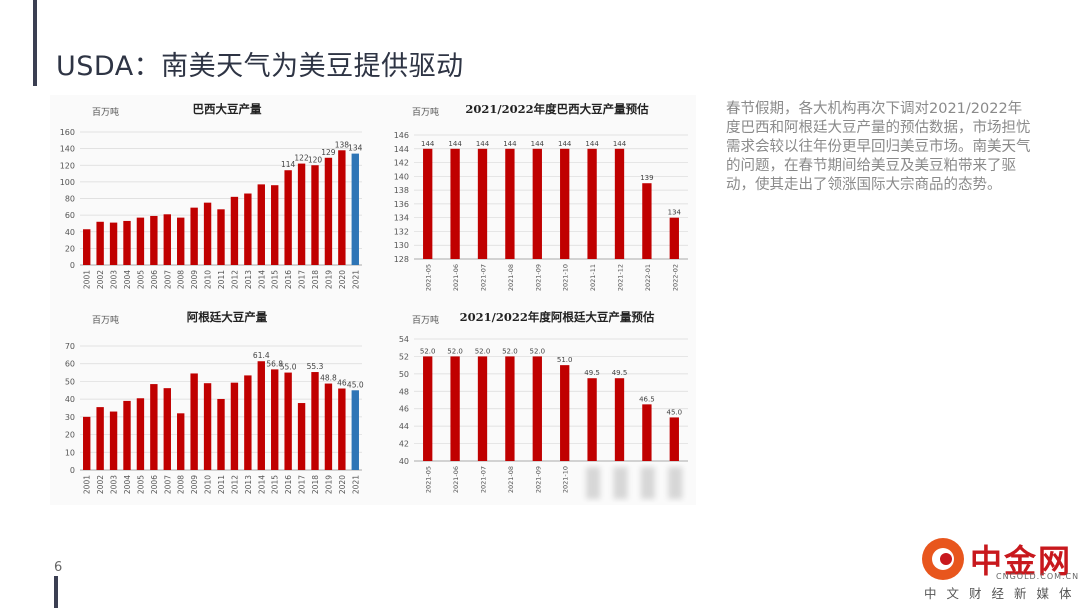 The image size is (1080, 608). Describe the element at coordinates (342, 383) in the screenshot. I see `data-label: 46` at that location.